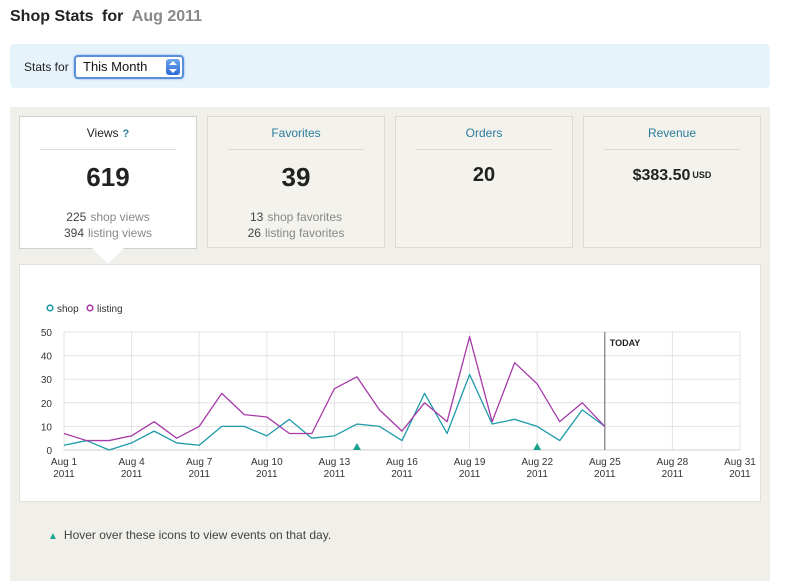 This screenshot has height=588, width=799. What do you see at coordinates (49, 451) in the screenshot?
I see `y-tick-label: 0` at bounding box center [49, 451].